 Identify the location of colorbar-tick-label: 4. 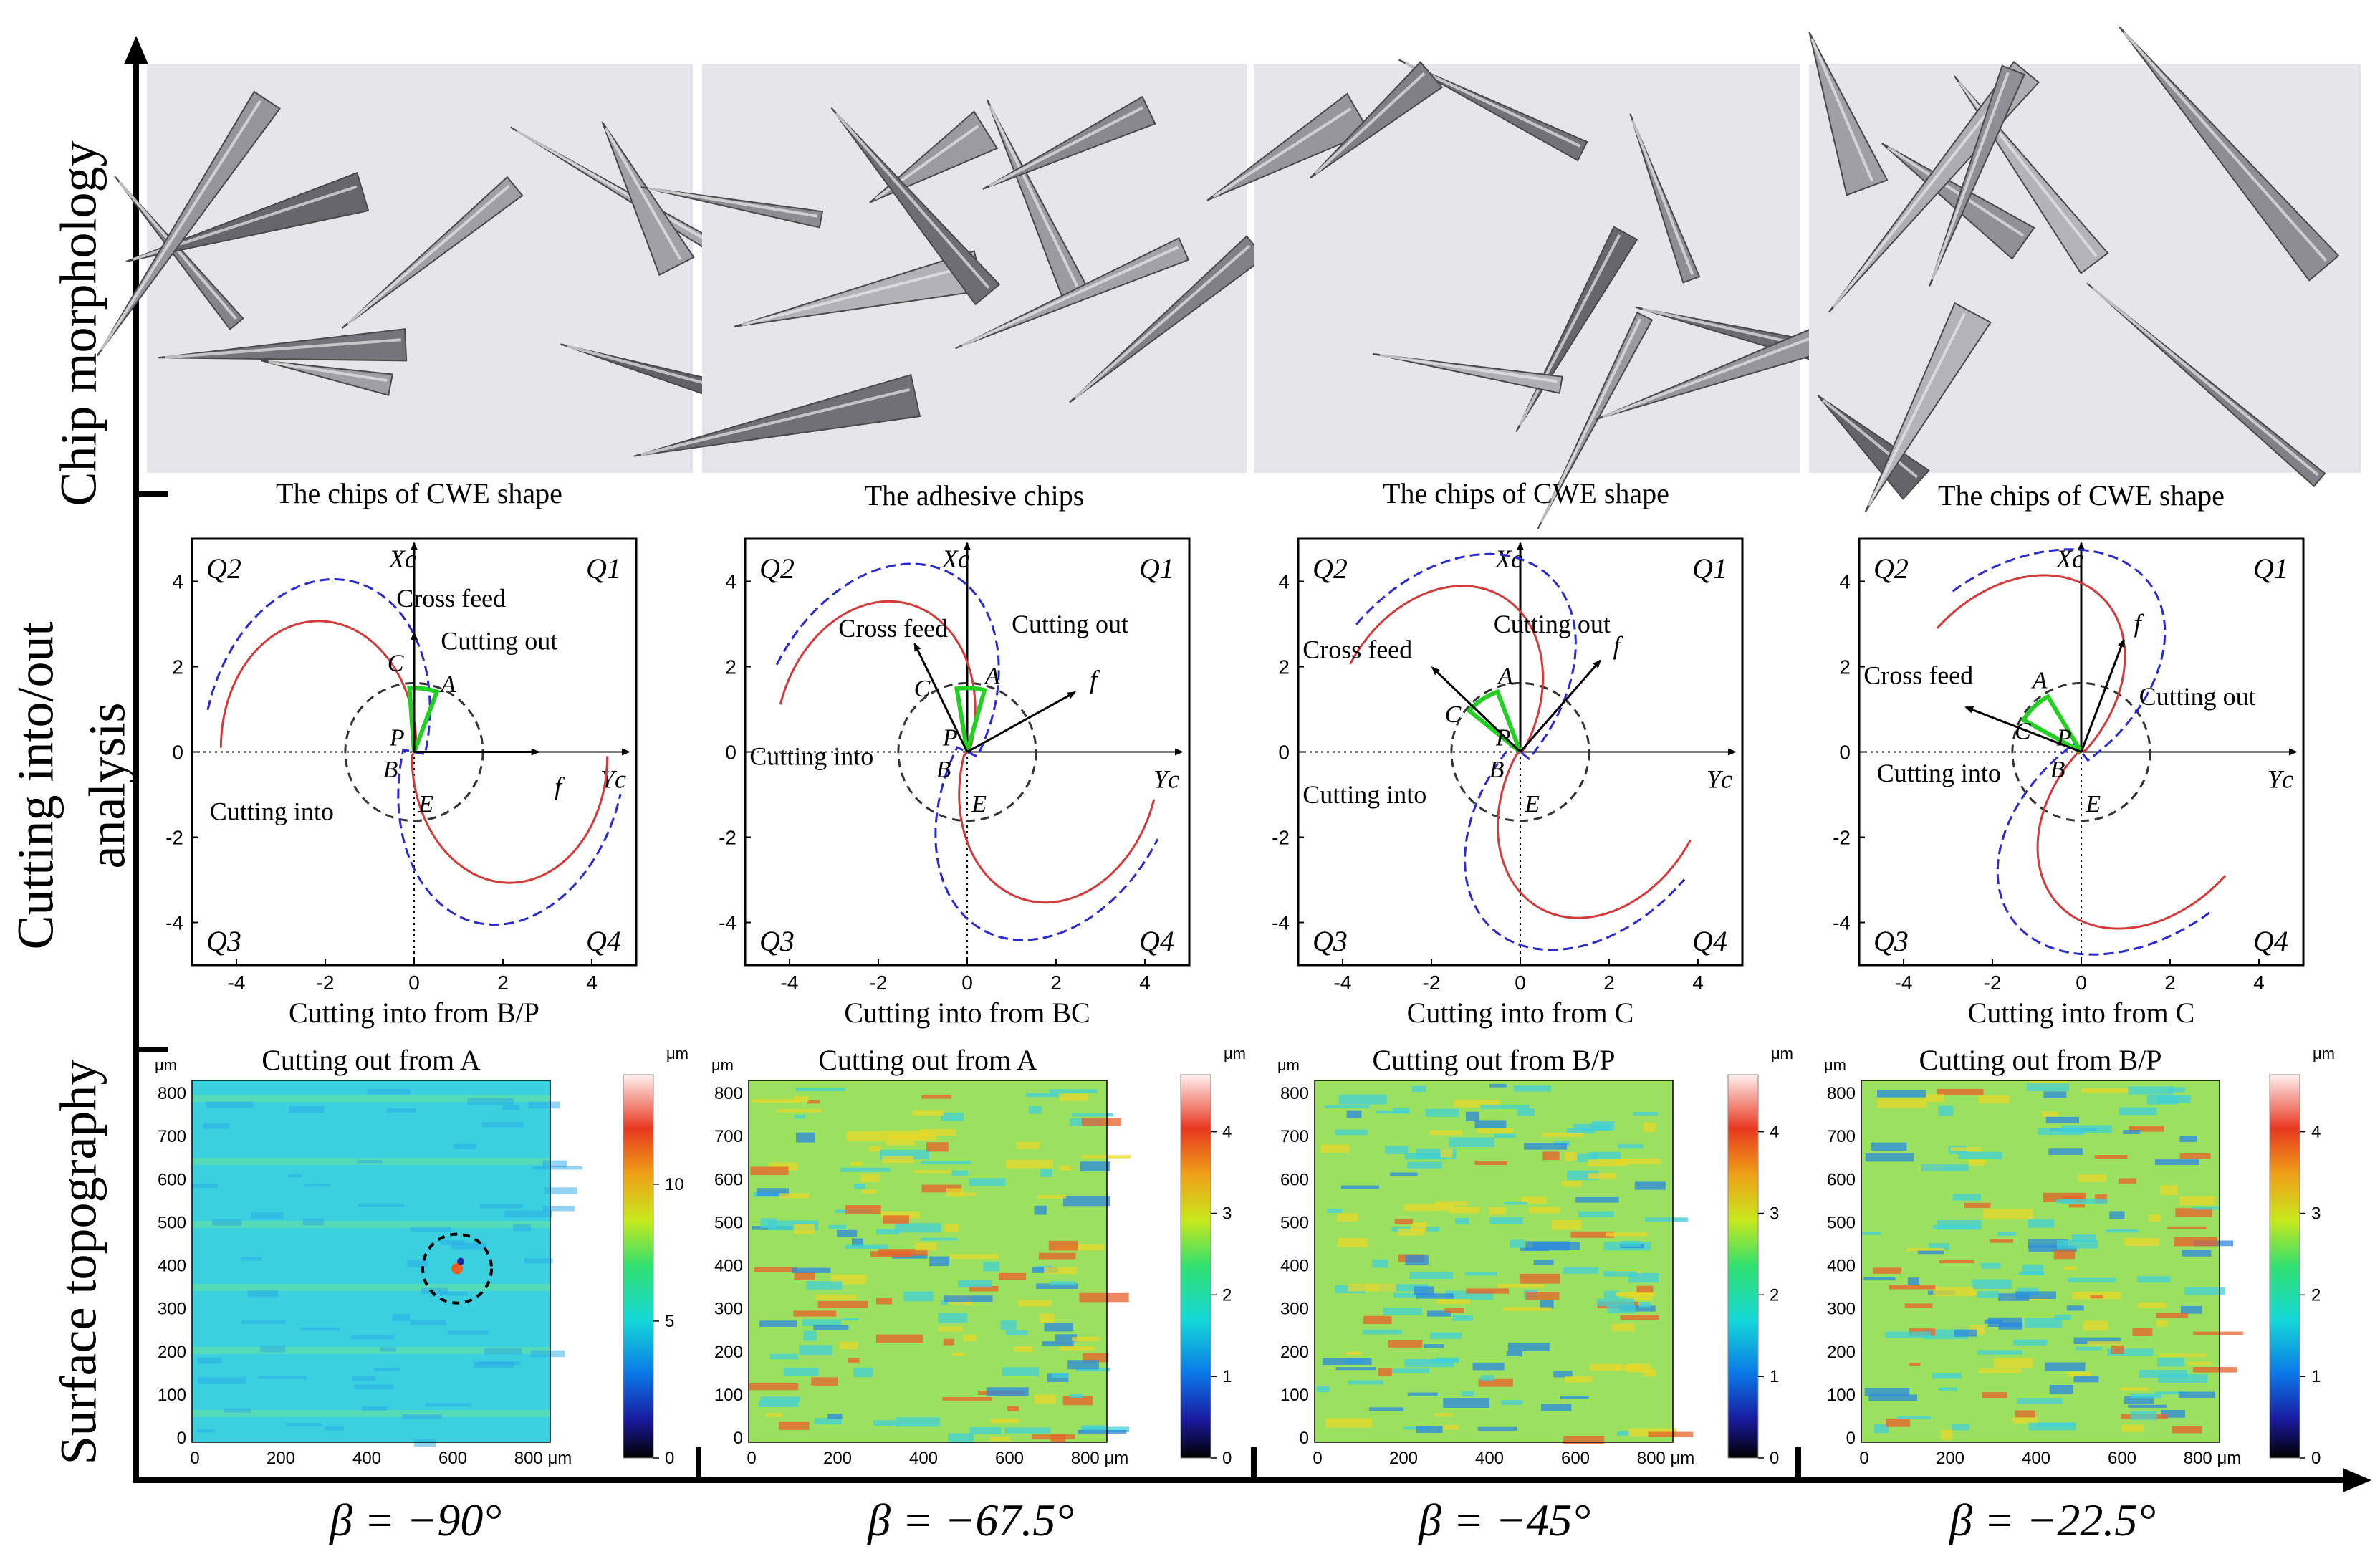
(1227, 1132).